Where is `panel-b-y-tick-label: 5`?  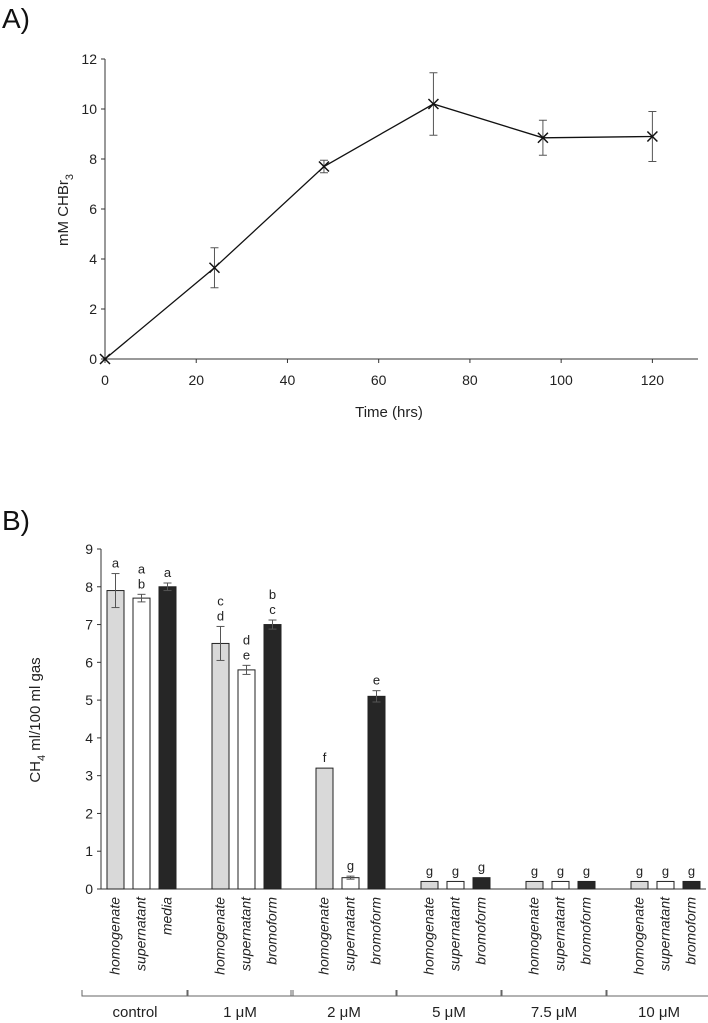 panel-b-y-tick-label: 5 is located at coordinates (89, 700).